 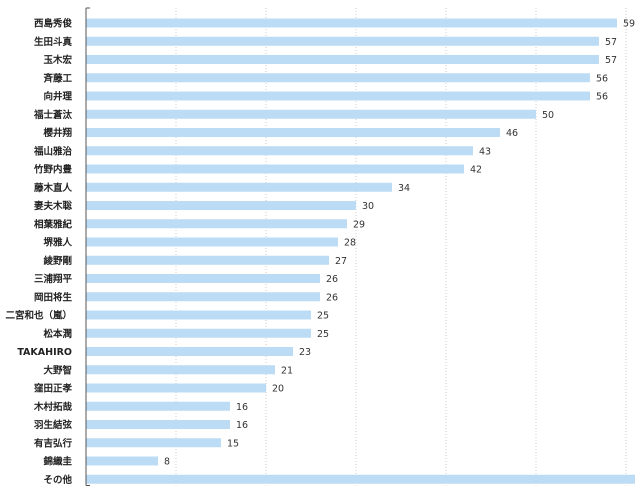 What do you see at coordinates (53, 224) in the screenshot?
I see `category-label: 相葉雅紀` at bounding box center [53, 224].